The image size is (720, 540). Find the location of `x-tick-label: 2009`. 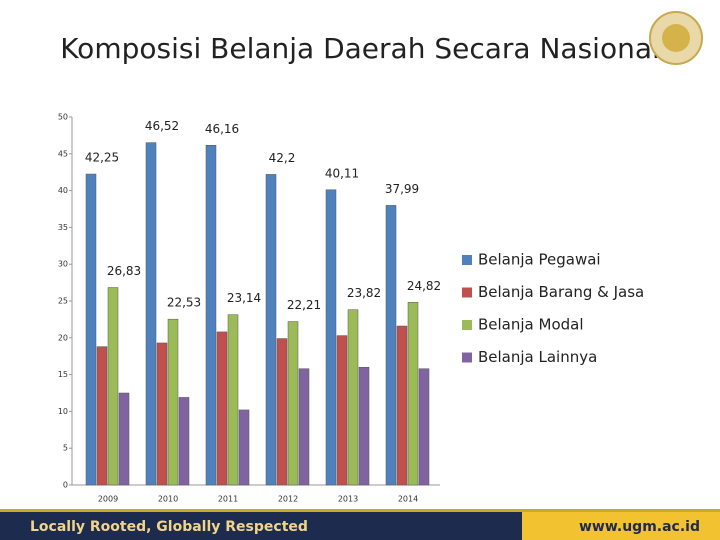

x-tick-label: 2009 is located at coordinates (108, 499).